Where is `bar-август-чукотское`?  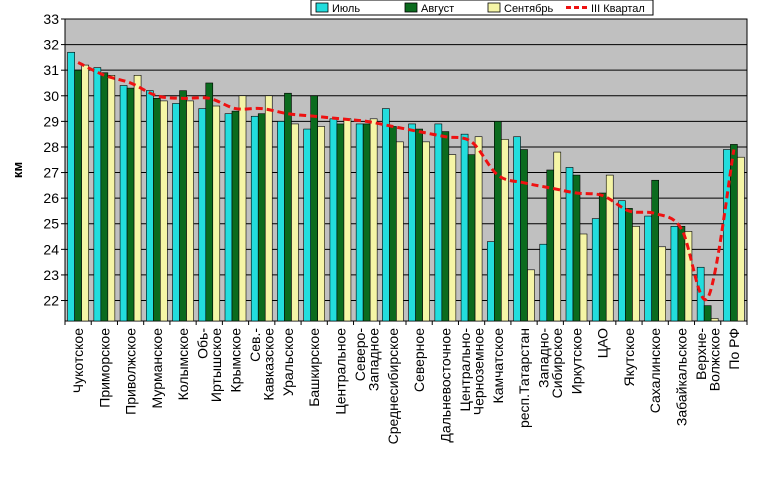
bar-август-чукотское is located at coordinates (78, 195).